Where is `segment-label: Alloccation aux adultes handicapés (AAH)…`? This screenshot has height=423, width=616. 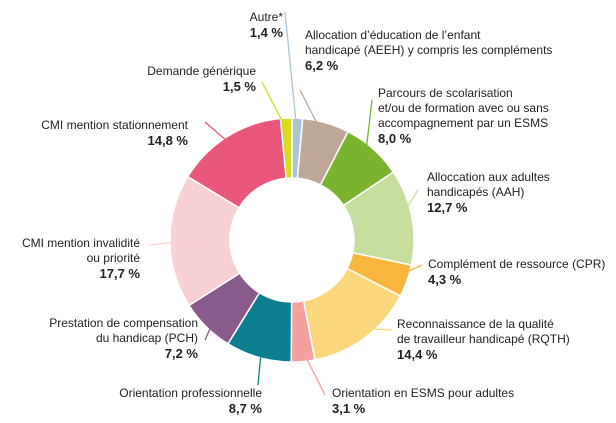 segment-label: Alloccation aux adultes handicapés (AAH)… is located at coordinates (488, 192).